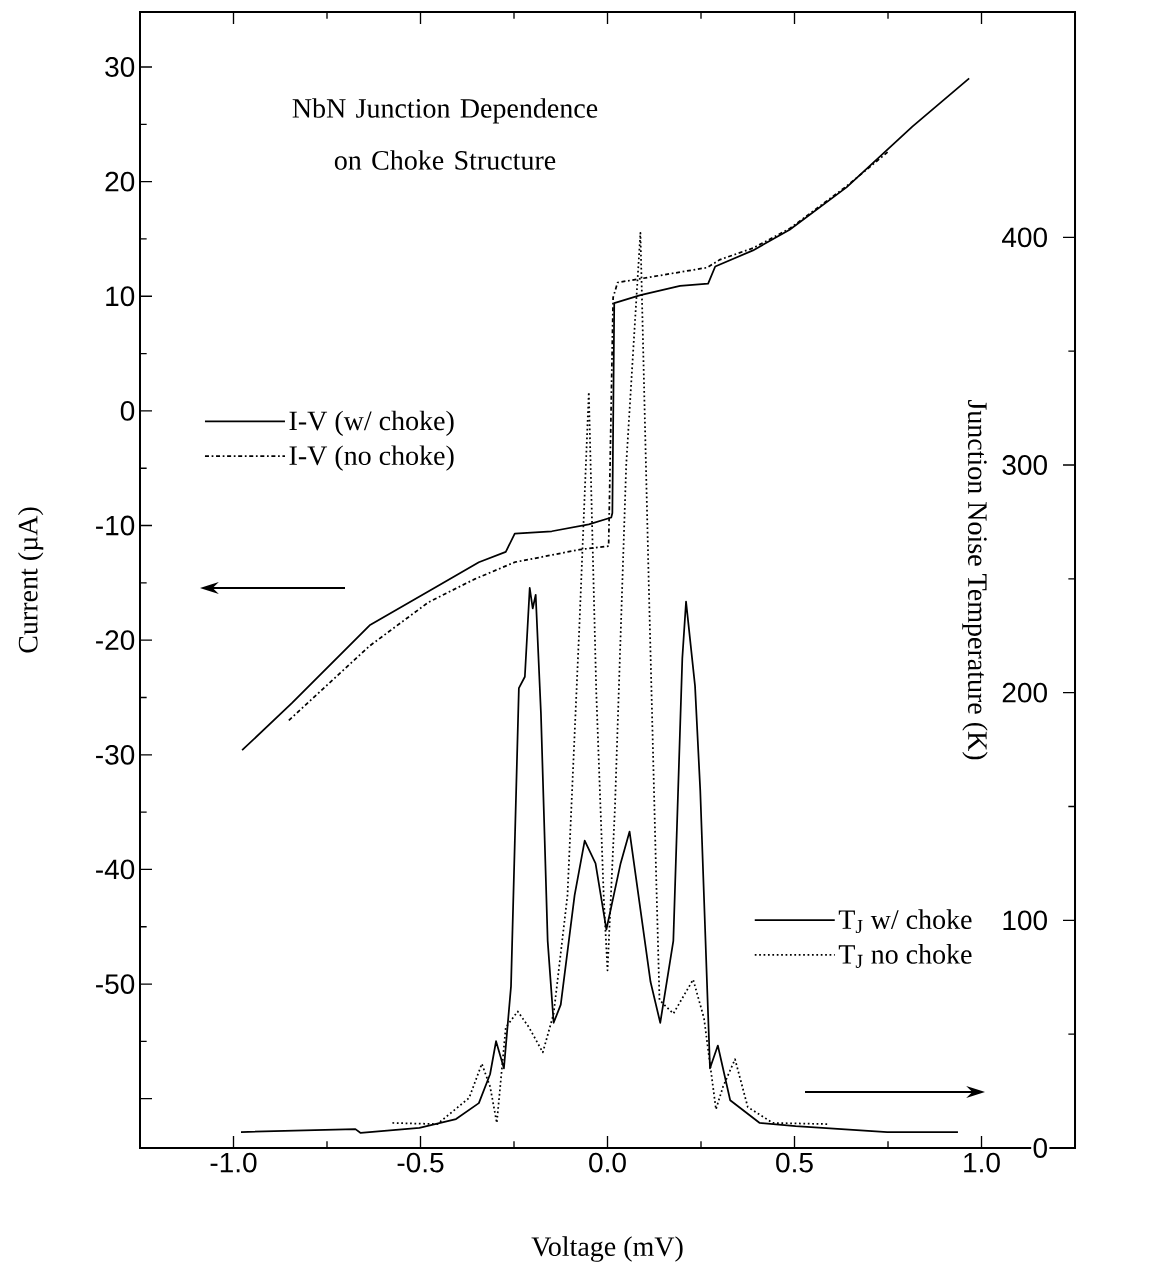 The width and height of the screenshot is (1171, 1269). Describe the element at coordinates (115, 869) in the screenshot. I see `y-tick-label: -40` at that location.